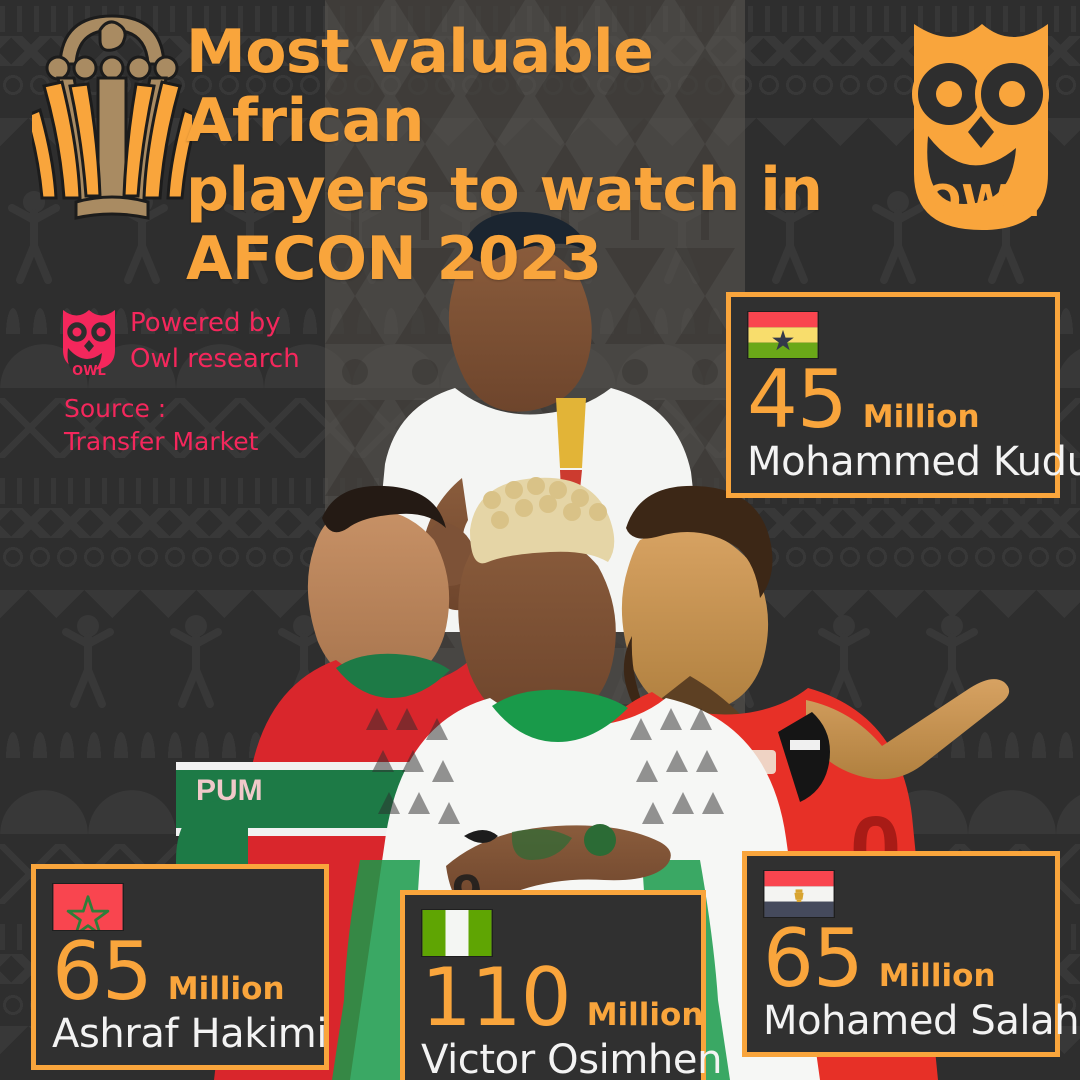 This screenshot has width=1080, height=1080. Describe the element at coordinates (981, 121) in the screenshot. I see `owl-logo: OWL` at that location.